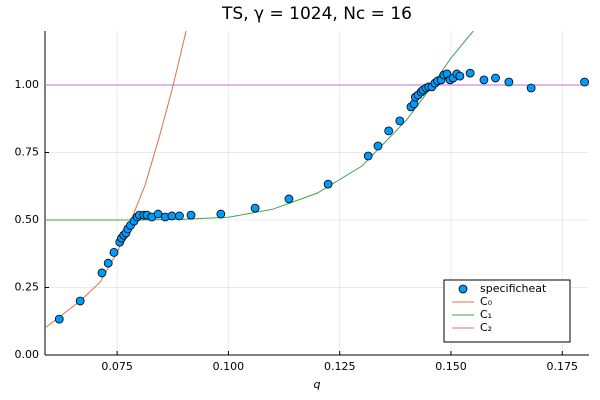 The image size is (600, 400). Describe the element at coordinates (229, 366) in the screenshot. I see `x-tick-label: 0.100` at that location.